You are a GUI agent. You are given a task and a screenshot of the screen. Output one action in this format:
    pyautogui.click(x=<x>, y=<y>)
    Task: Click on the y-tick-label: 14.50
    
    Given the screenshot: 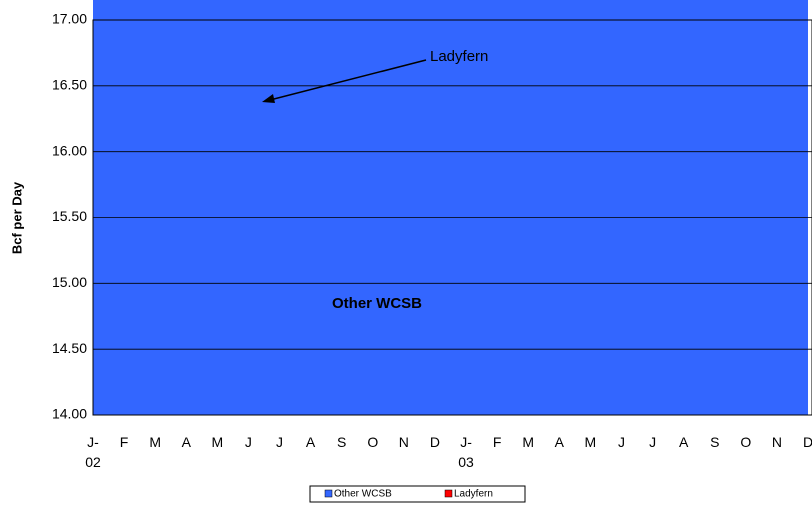 What is the action you would take?
    pyautogui.click(x=69, y=348)
    